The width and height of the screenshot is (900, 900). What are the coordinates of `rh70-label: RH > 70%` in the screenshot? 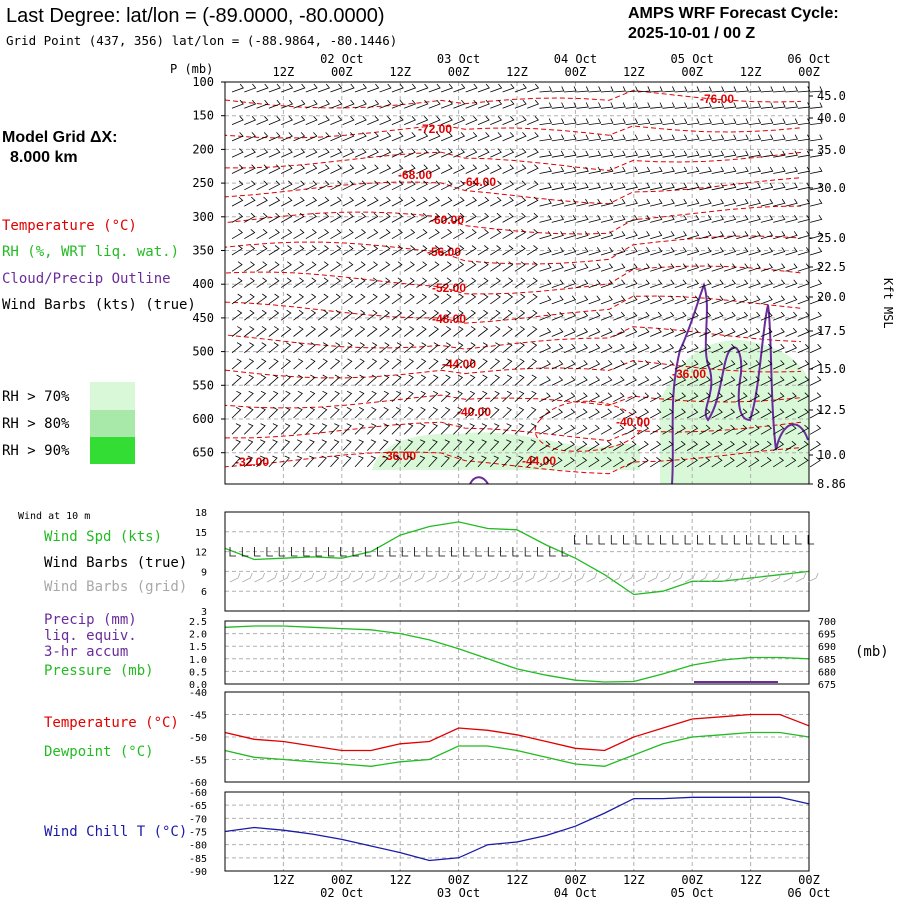 It's located at (36, 397).